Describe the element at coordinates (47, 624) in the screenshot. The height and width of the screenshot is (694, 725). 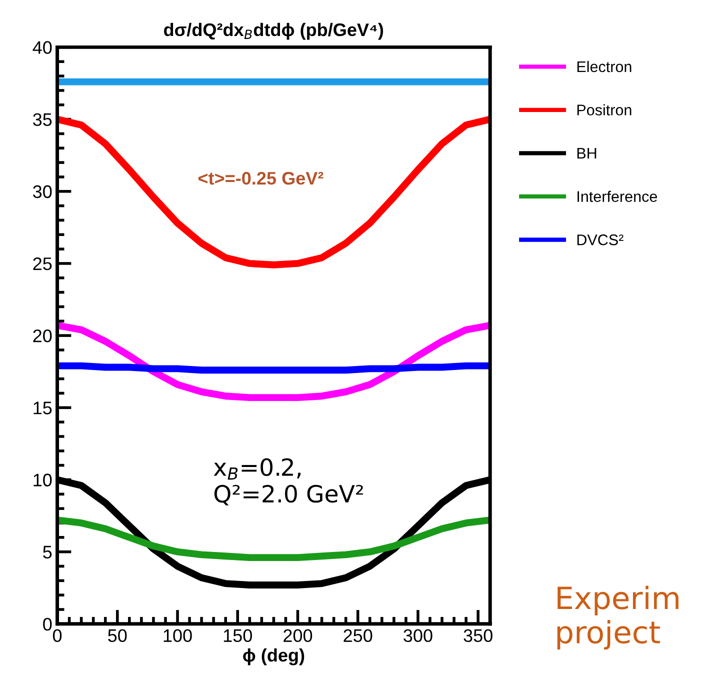
I see `y-tick-label: 0` at that location.